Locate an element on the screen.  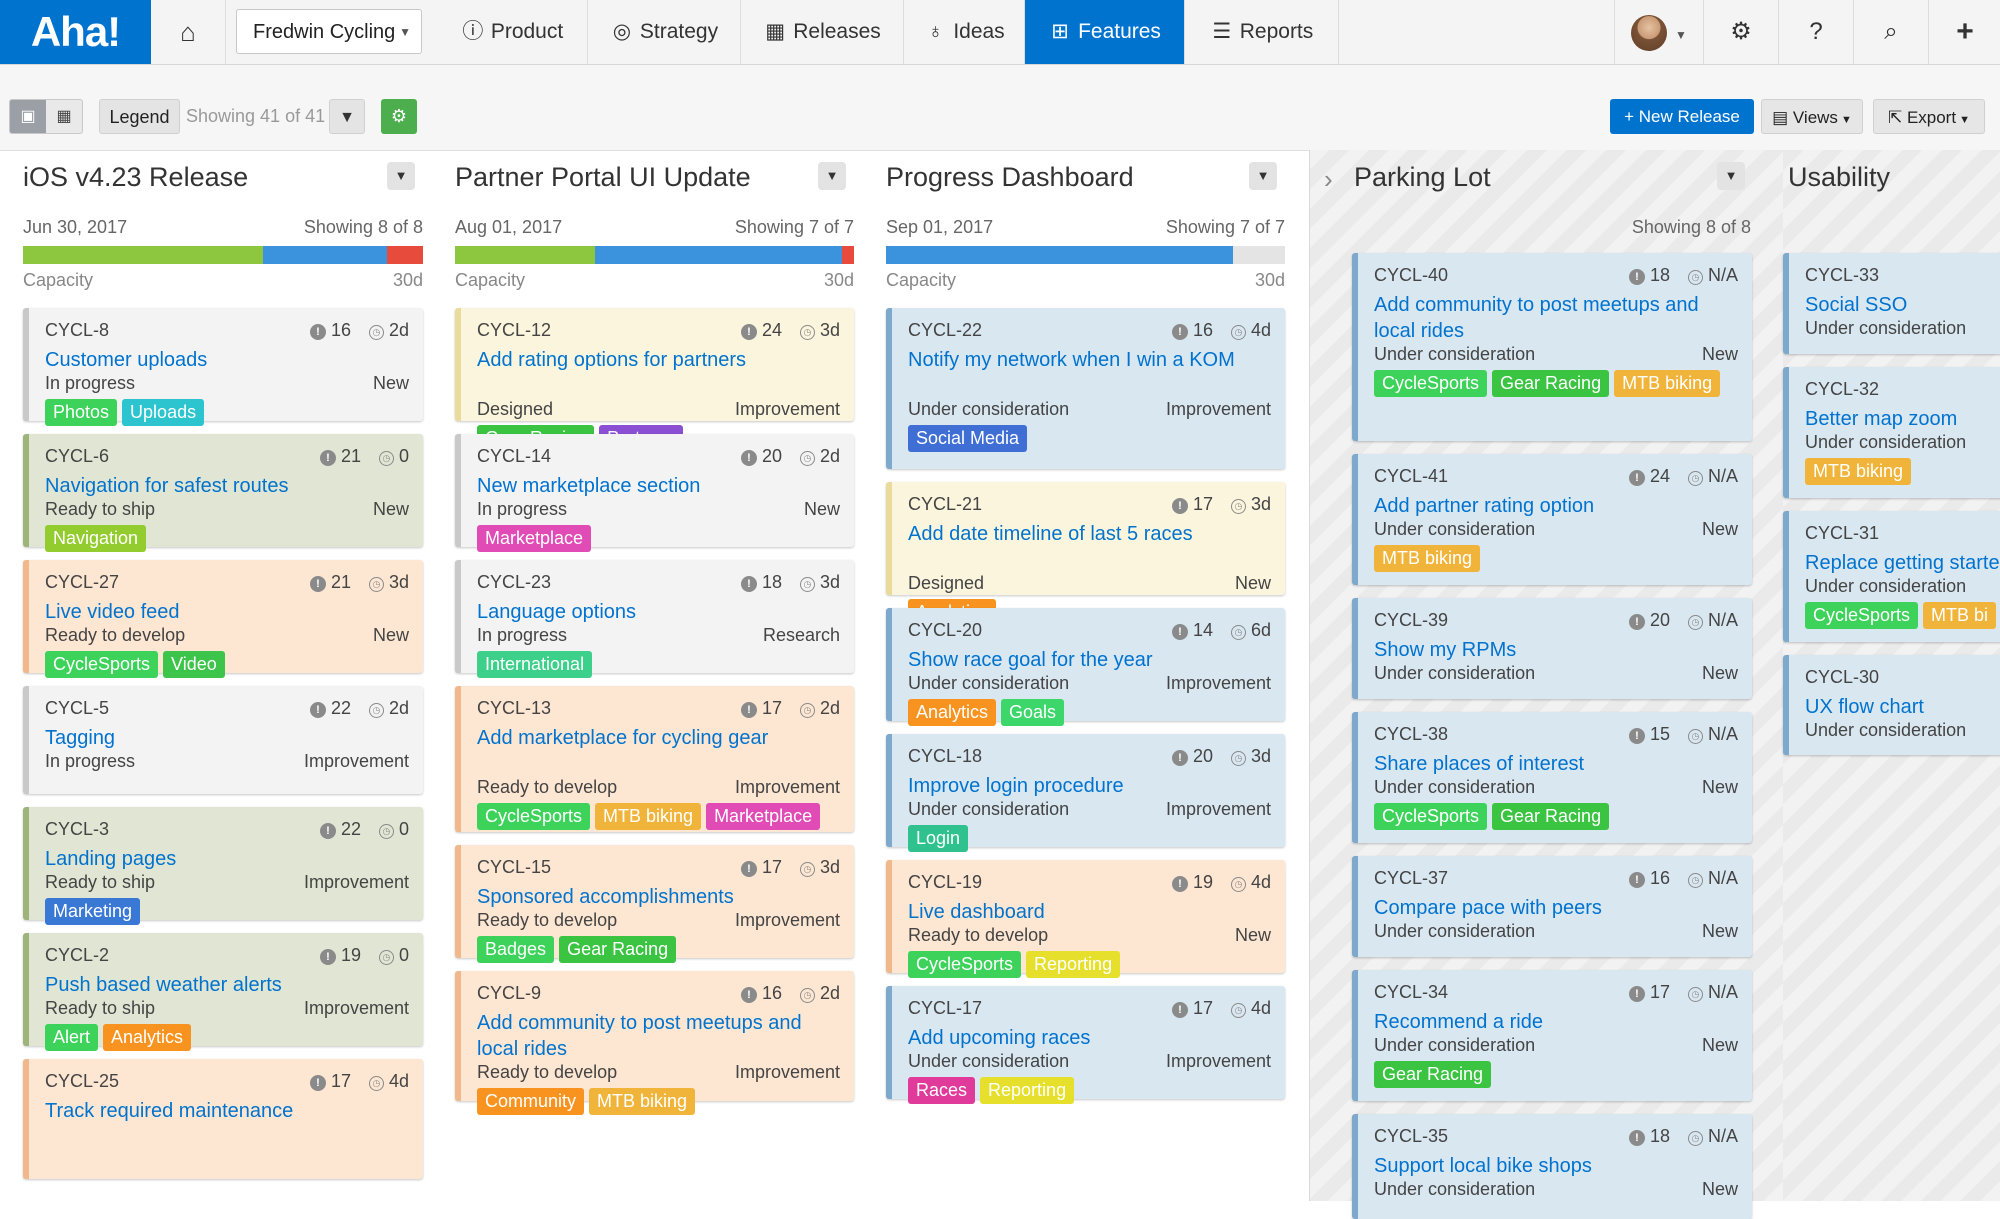
feature-id: CYCL-19 is located at coordinates (945, 882).